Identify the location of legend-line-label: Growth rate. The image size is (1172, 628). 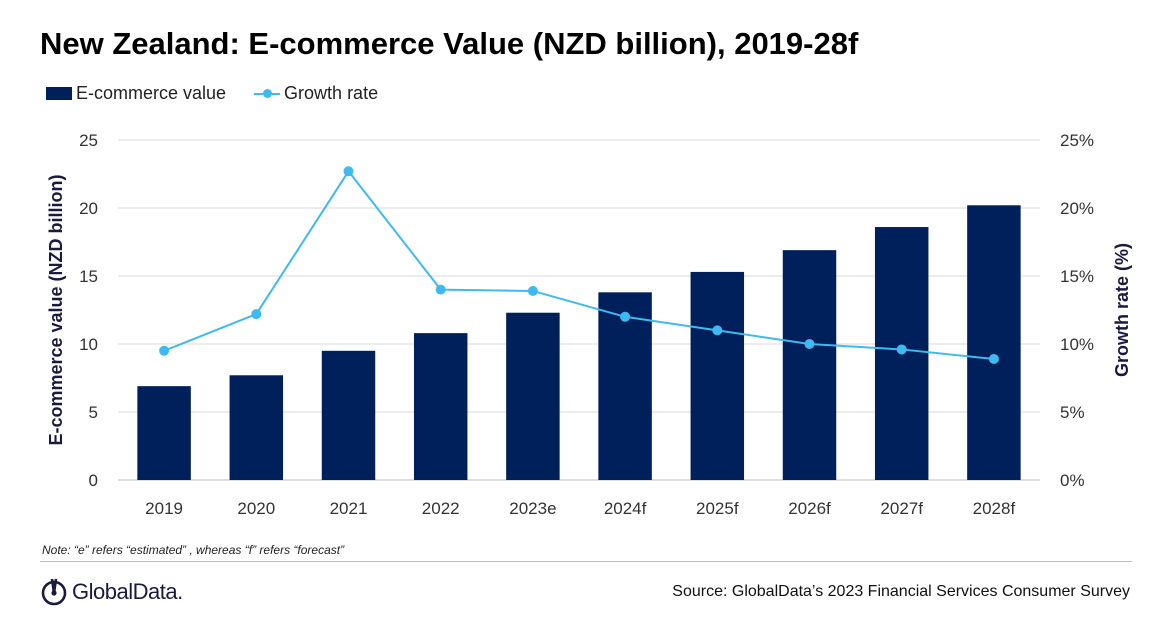
(331, 93).